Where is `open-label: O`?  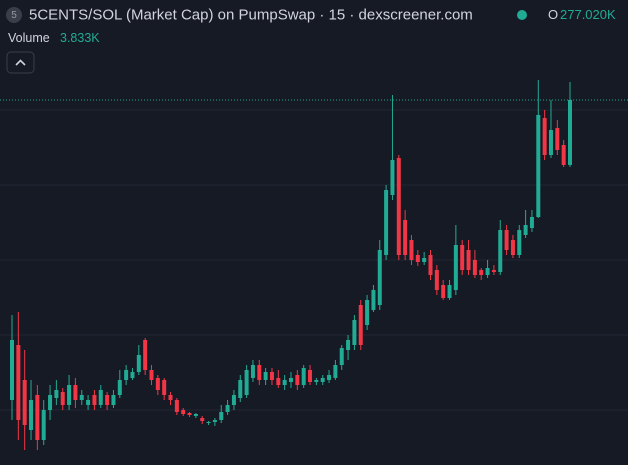 open-label: O is located at coordinates (553, 14).